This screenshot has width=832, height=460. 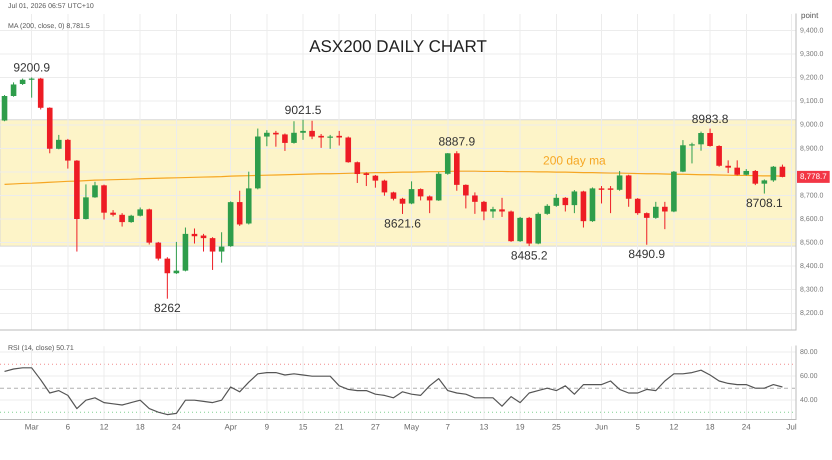 I want to click on annotation: 9021.5, so click(x=303, y=110).